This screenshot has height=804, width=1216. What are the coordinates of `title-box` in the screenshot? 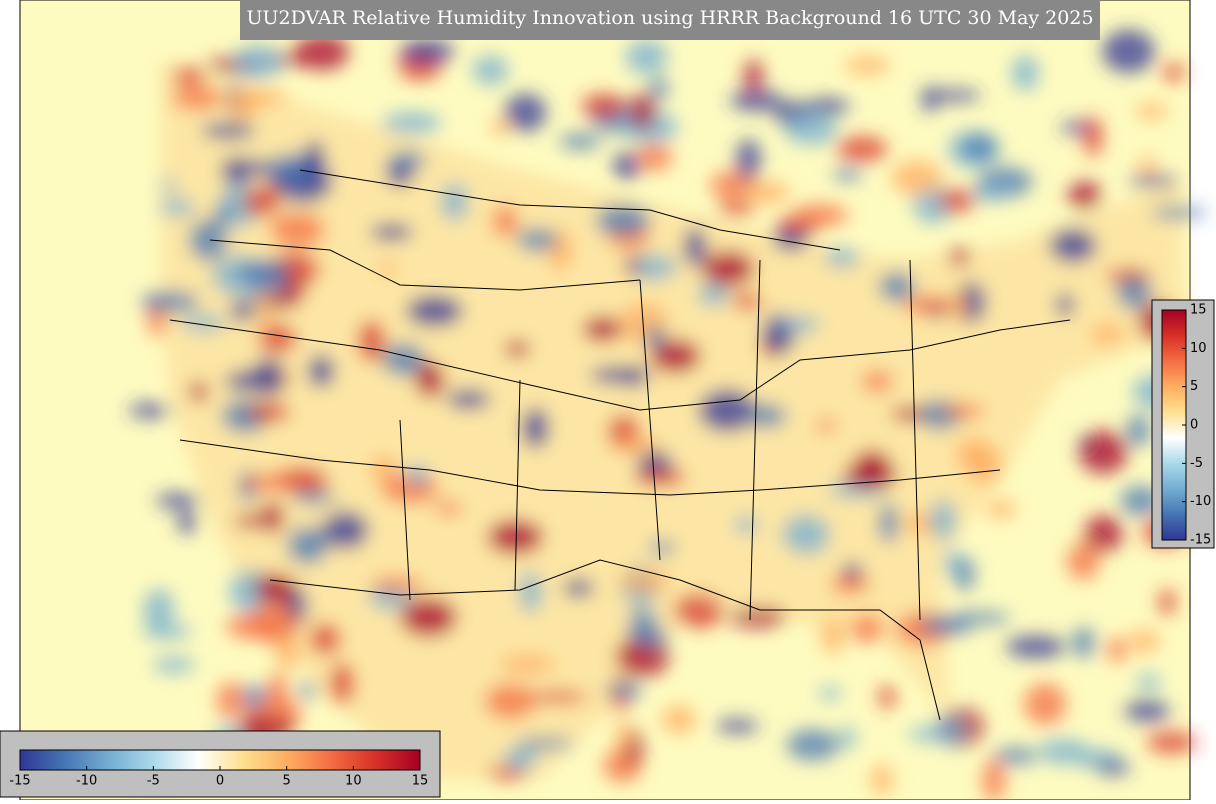 It's located at (670, 20).